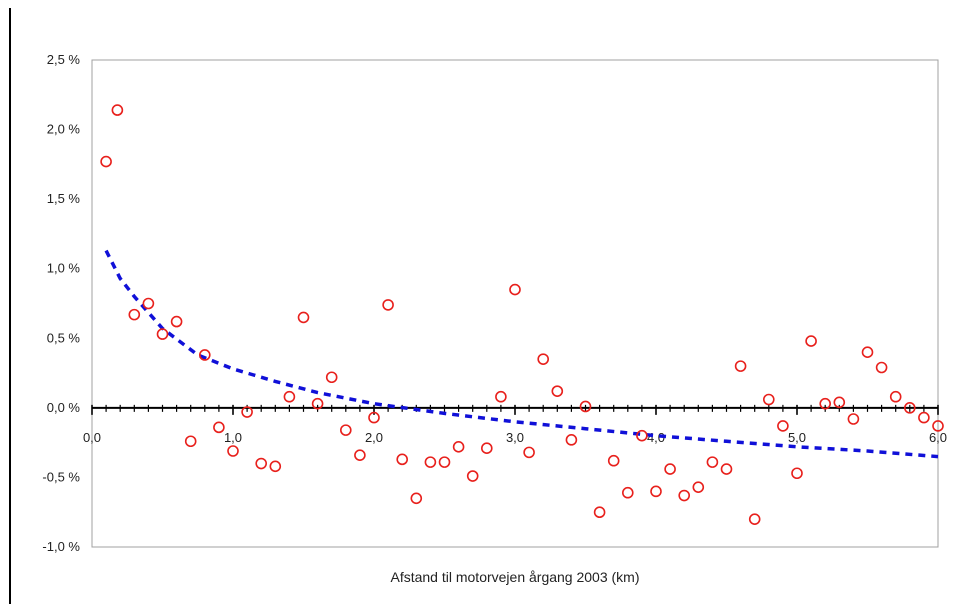 This screenshot has height=604, width=956. I want to click on y-tick-label: 2,5 %, so click(64, 59).